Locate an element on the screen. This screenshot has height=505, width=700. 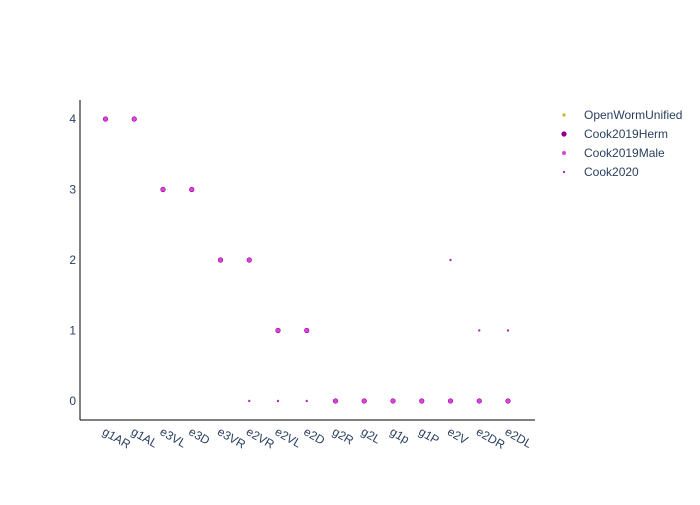
legend-item: OpenWormUnified is located at coordinates (622, 115).